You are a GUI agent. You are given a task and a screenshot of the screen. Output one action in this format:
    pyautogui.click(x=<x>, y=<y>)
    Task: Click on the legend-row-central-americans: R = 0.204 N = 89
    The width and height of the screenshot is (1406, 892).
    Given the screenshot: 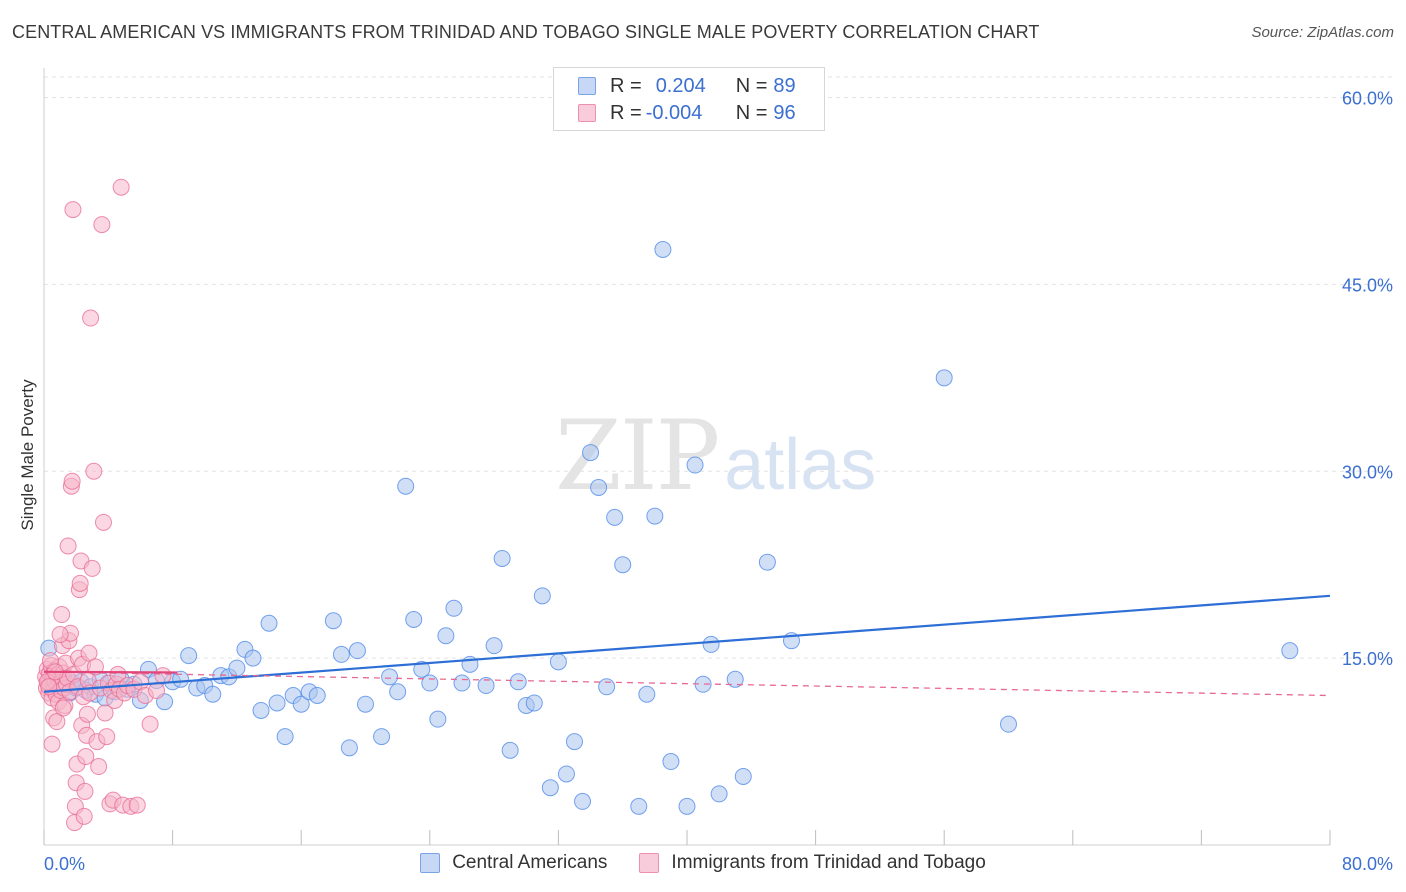 What is the action you would take?
    pyautogui.click(x=687, y=86)
    